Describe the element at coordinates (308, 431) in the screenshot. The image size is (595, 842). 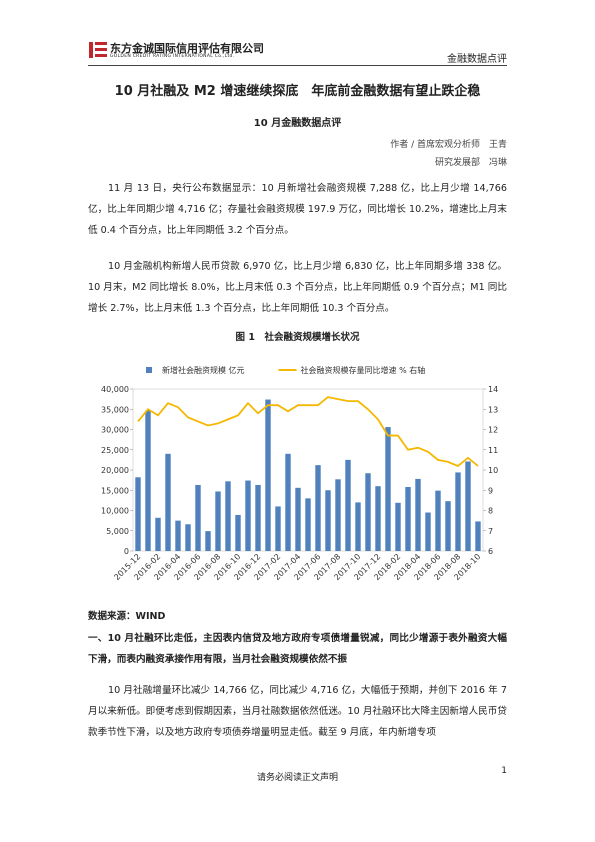
I see `line` at that location.